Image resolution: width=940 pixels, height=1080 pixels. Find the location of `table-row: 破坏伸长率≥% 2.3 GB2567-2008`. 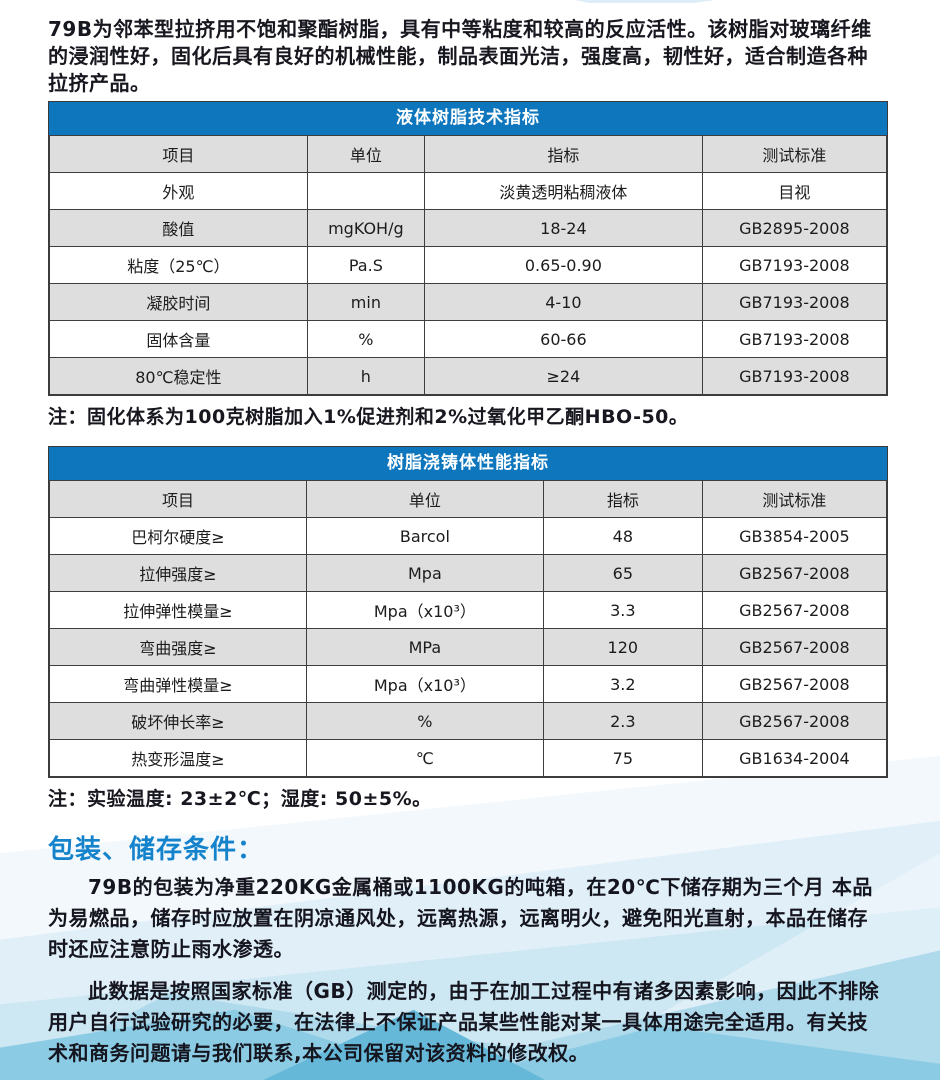

table-row: 破坏伸长率≥% 2.3 GB2567-2008 is located at coordinates (468, 721).